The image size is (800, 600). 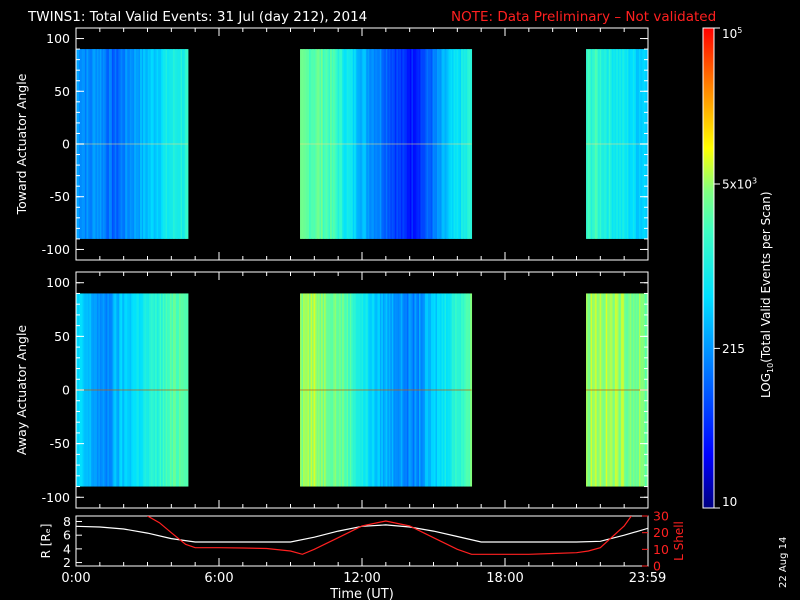 I want to click on x-axis-label: Time (UT), so click(x=361, y=593).